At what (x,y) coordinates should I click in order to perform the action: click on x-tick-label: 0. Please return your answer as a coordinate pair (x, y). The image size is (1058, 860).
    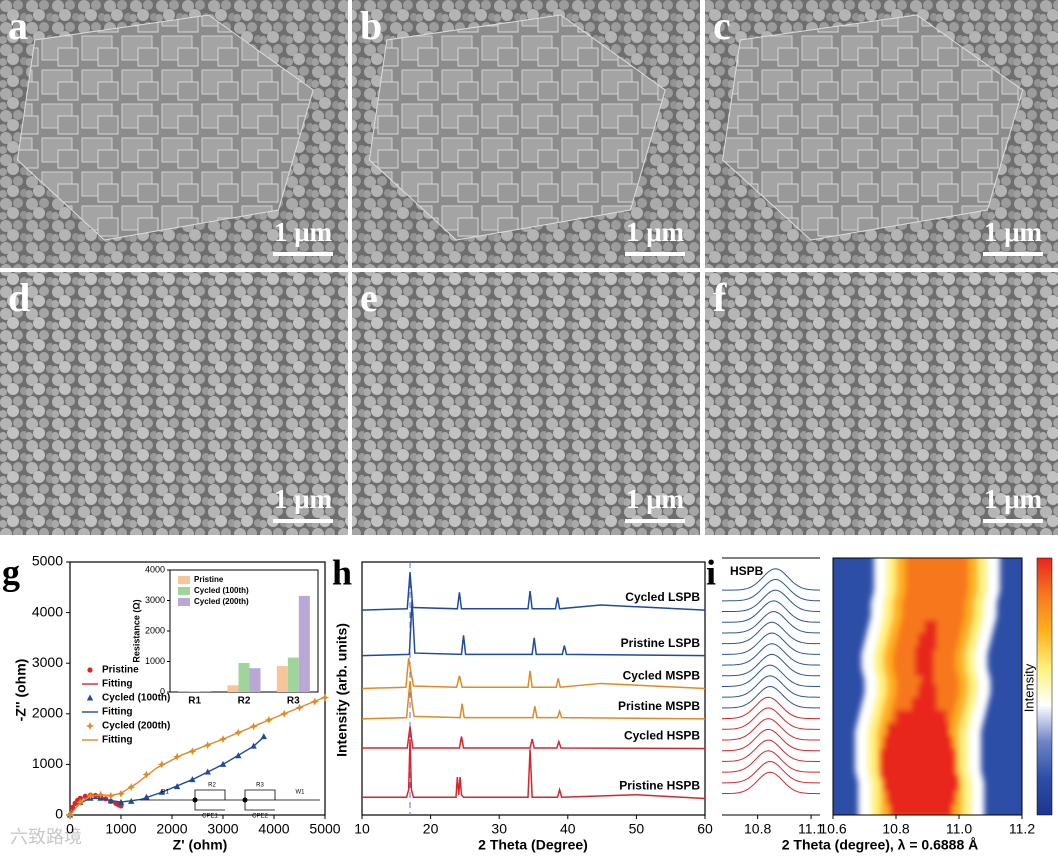
    Looking at the image, I should click on (70, 829).